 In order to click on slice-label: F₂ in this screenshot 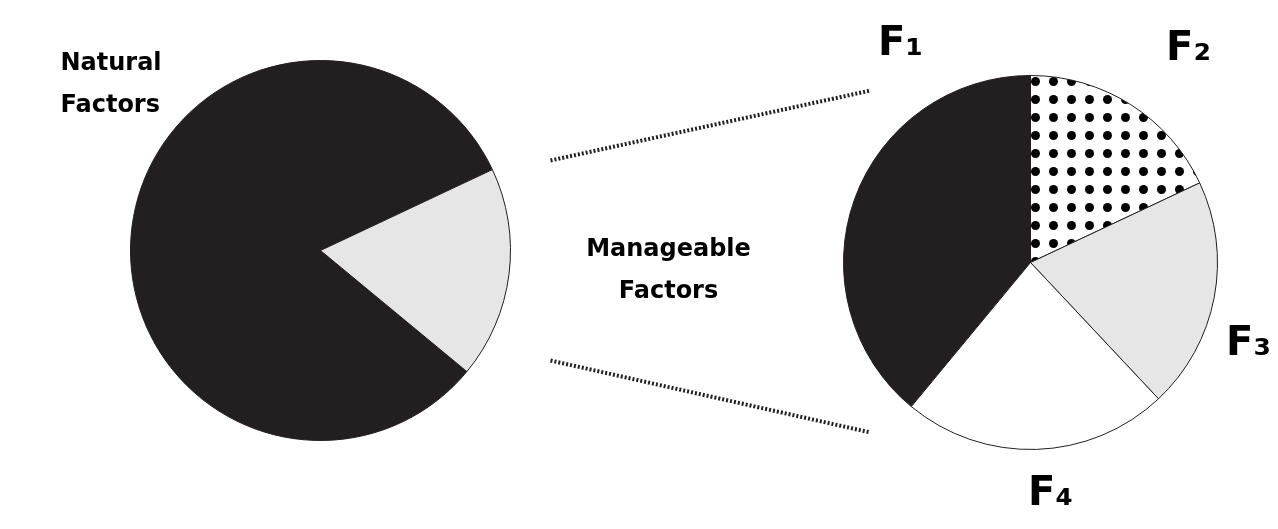, I will do `click(1188, 45)`.